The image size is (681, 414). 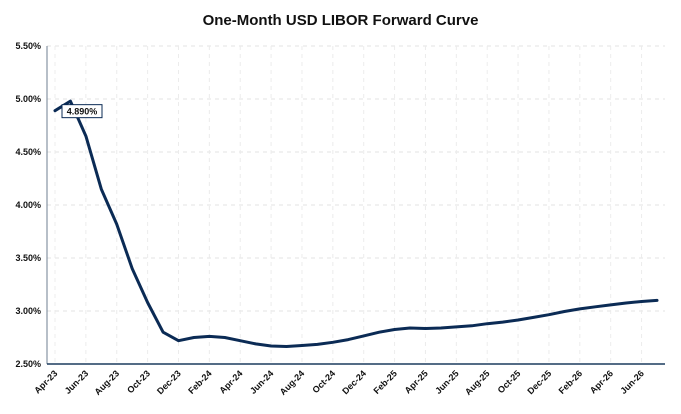 What do you see at coordinates (200, 382) in the screenshot?
I see `x-tick-label: Feb-24` at bounding box center [200, 382].